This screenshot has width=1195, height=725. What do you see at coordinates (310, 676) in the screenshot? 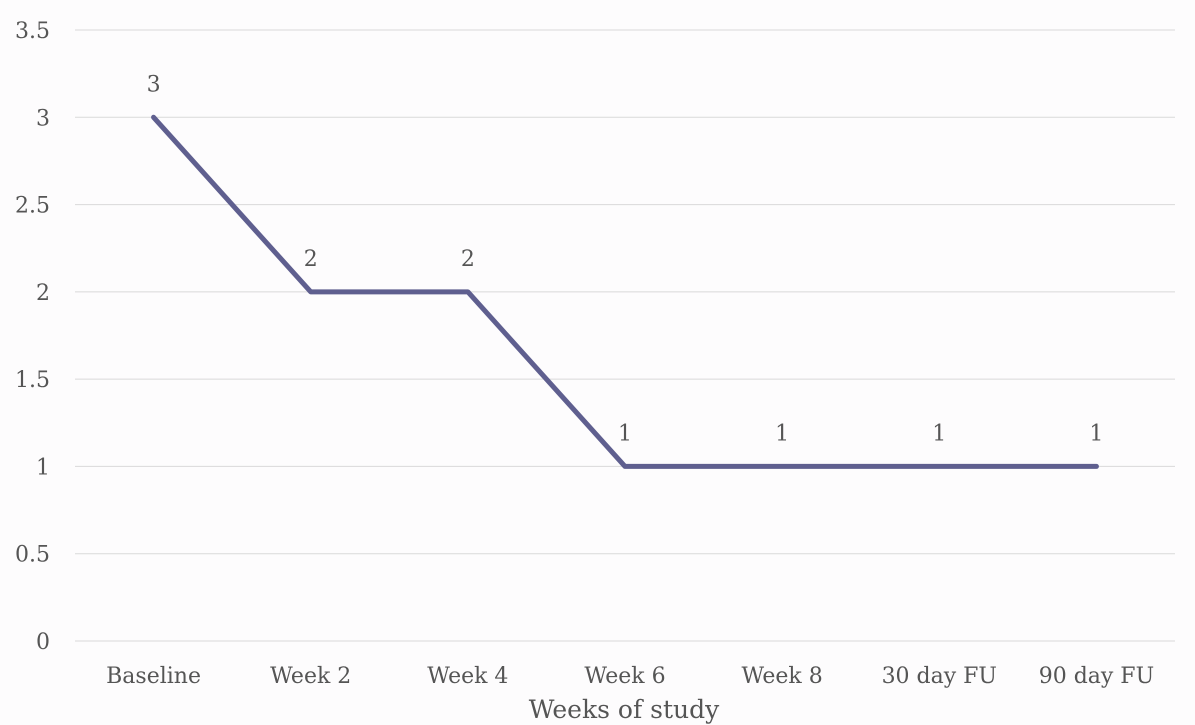
I see `x-tick-label: Week 2` at bounding box center [310, 676].